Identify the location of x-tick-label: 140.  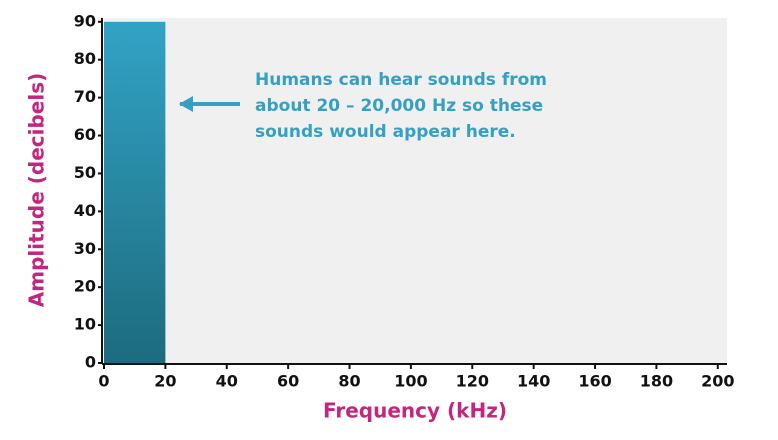
(533, 381).